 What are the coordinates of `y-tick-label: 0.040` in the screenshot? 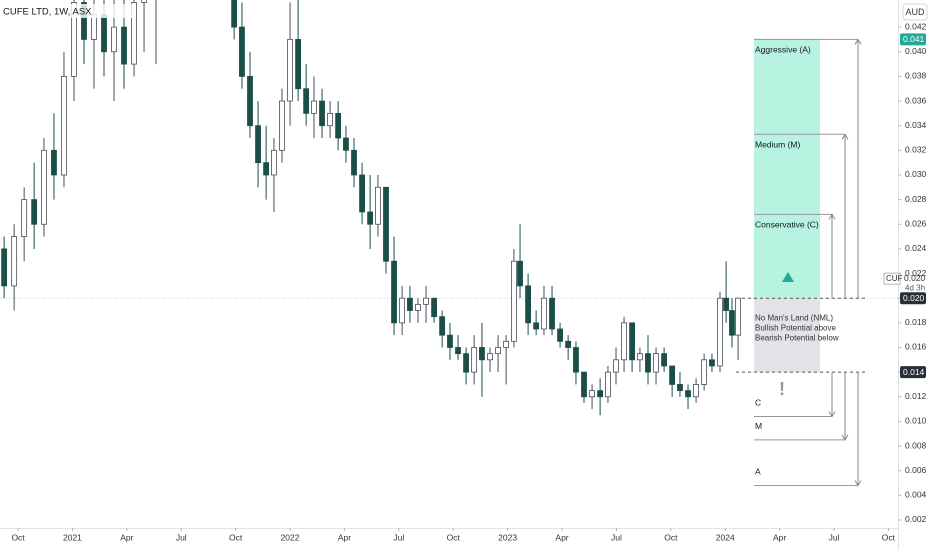 It's located at (916, 51).